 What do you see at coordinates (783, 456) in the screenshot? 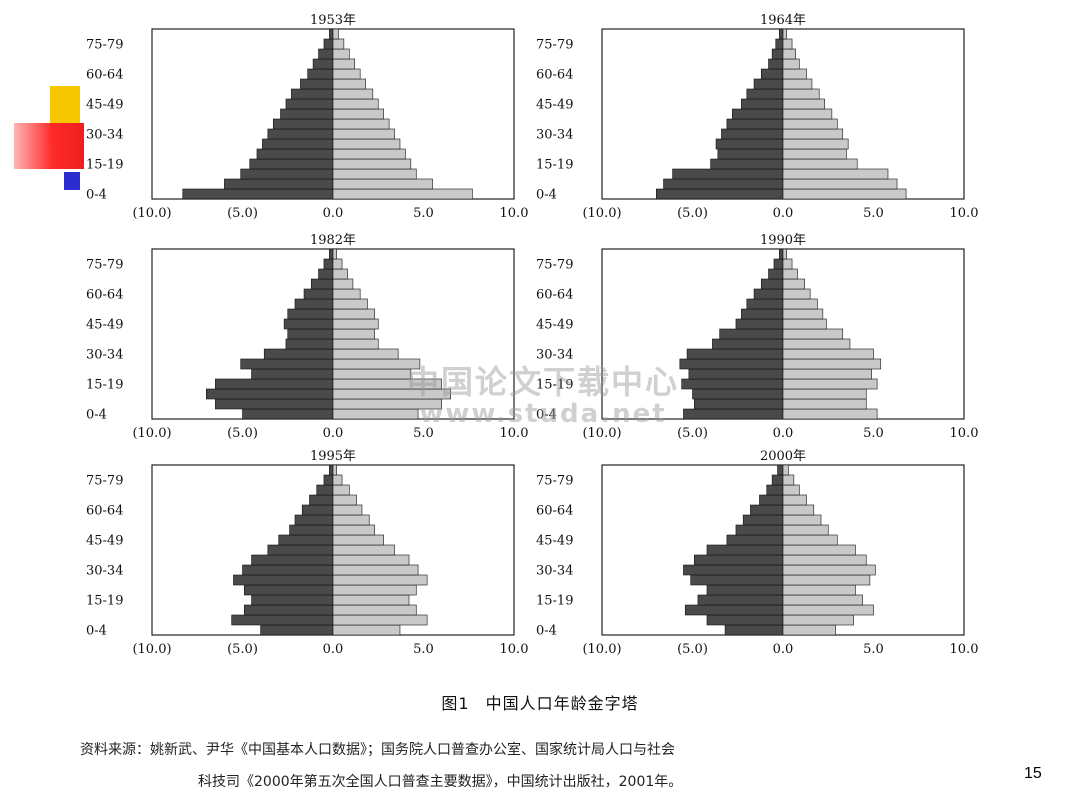
I see `chart-title: 2000年` at bounding box center [783, 456].